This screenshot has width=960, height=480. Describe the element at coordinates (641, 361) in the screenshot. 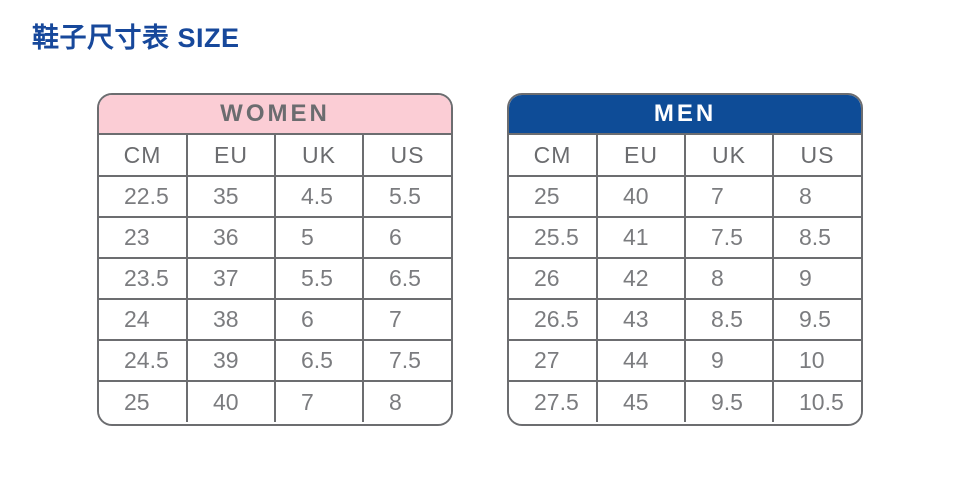

I see `size-cell: 44` at that location.